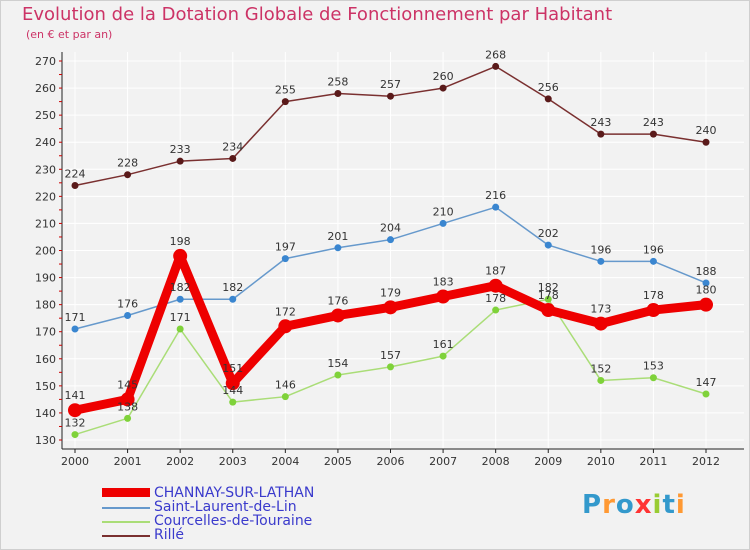  What do you see at coordinates (45, 115) in the screenshot?
I see `y-tick-label: 250` at bounding box center [45, 115].